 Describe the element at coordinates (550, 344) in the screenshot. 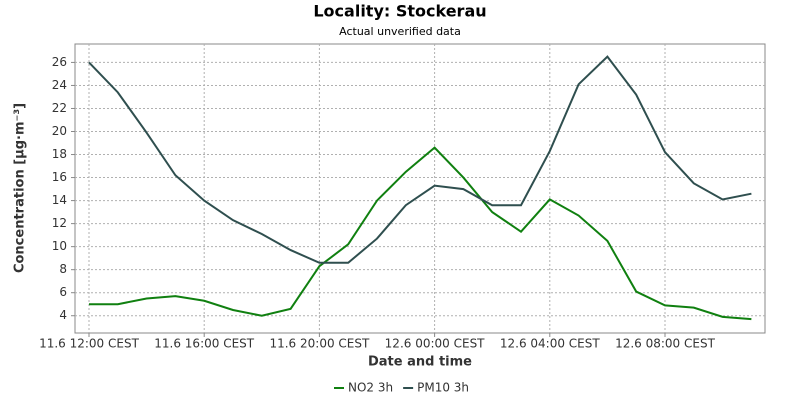

I see `x-tick-label: 12.6 04:00 CEST` at that location.